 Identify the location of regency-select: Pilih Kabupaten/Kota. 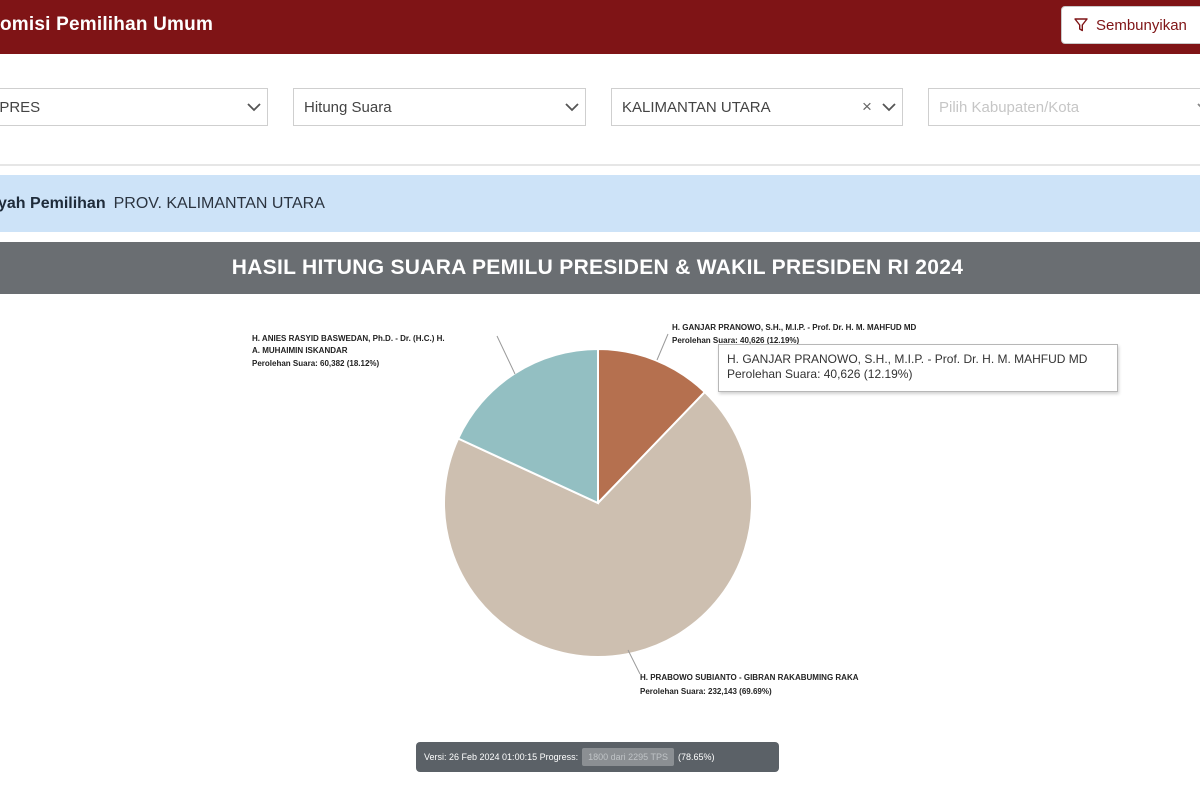
(1064, 107).